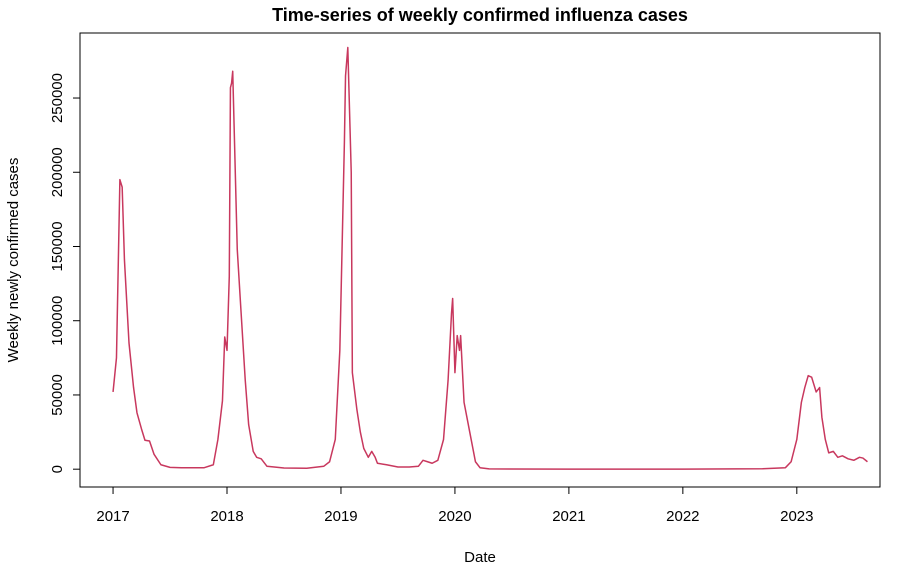 This screenshot has height=568, width=902. What do you see at coordinates (796, 516) in the screenshot?
I see `x-tick-label: 2023` at bounding box center [796, 516].